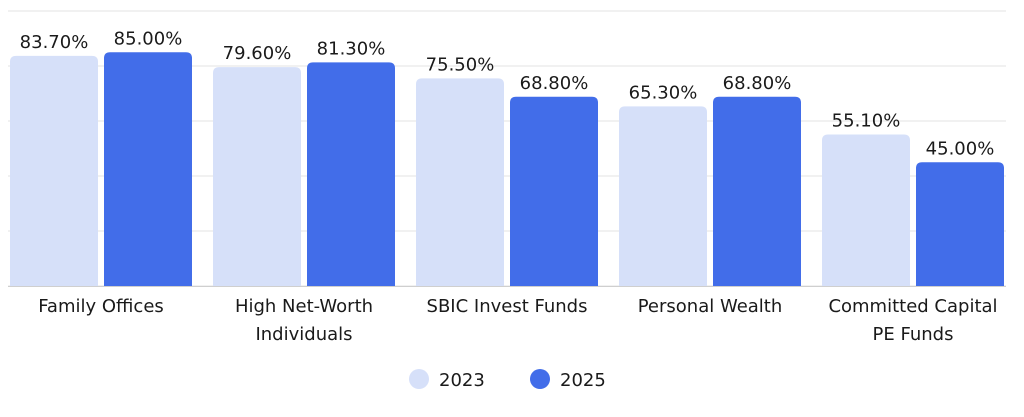 This screenshot has height=417, width=1024. I want to click on data-label: 45.00%, so click(960, 148).